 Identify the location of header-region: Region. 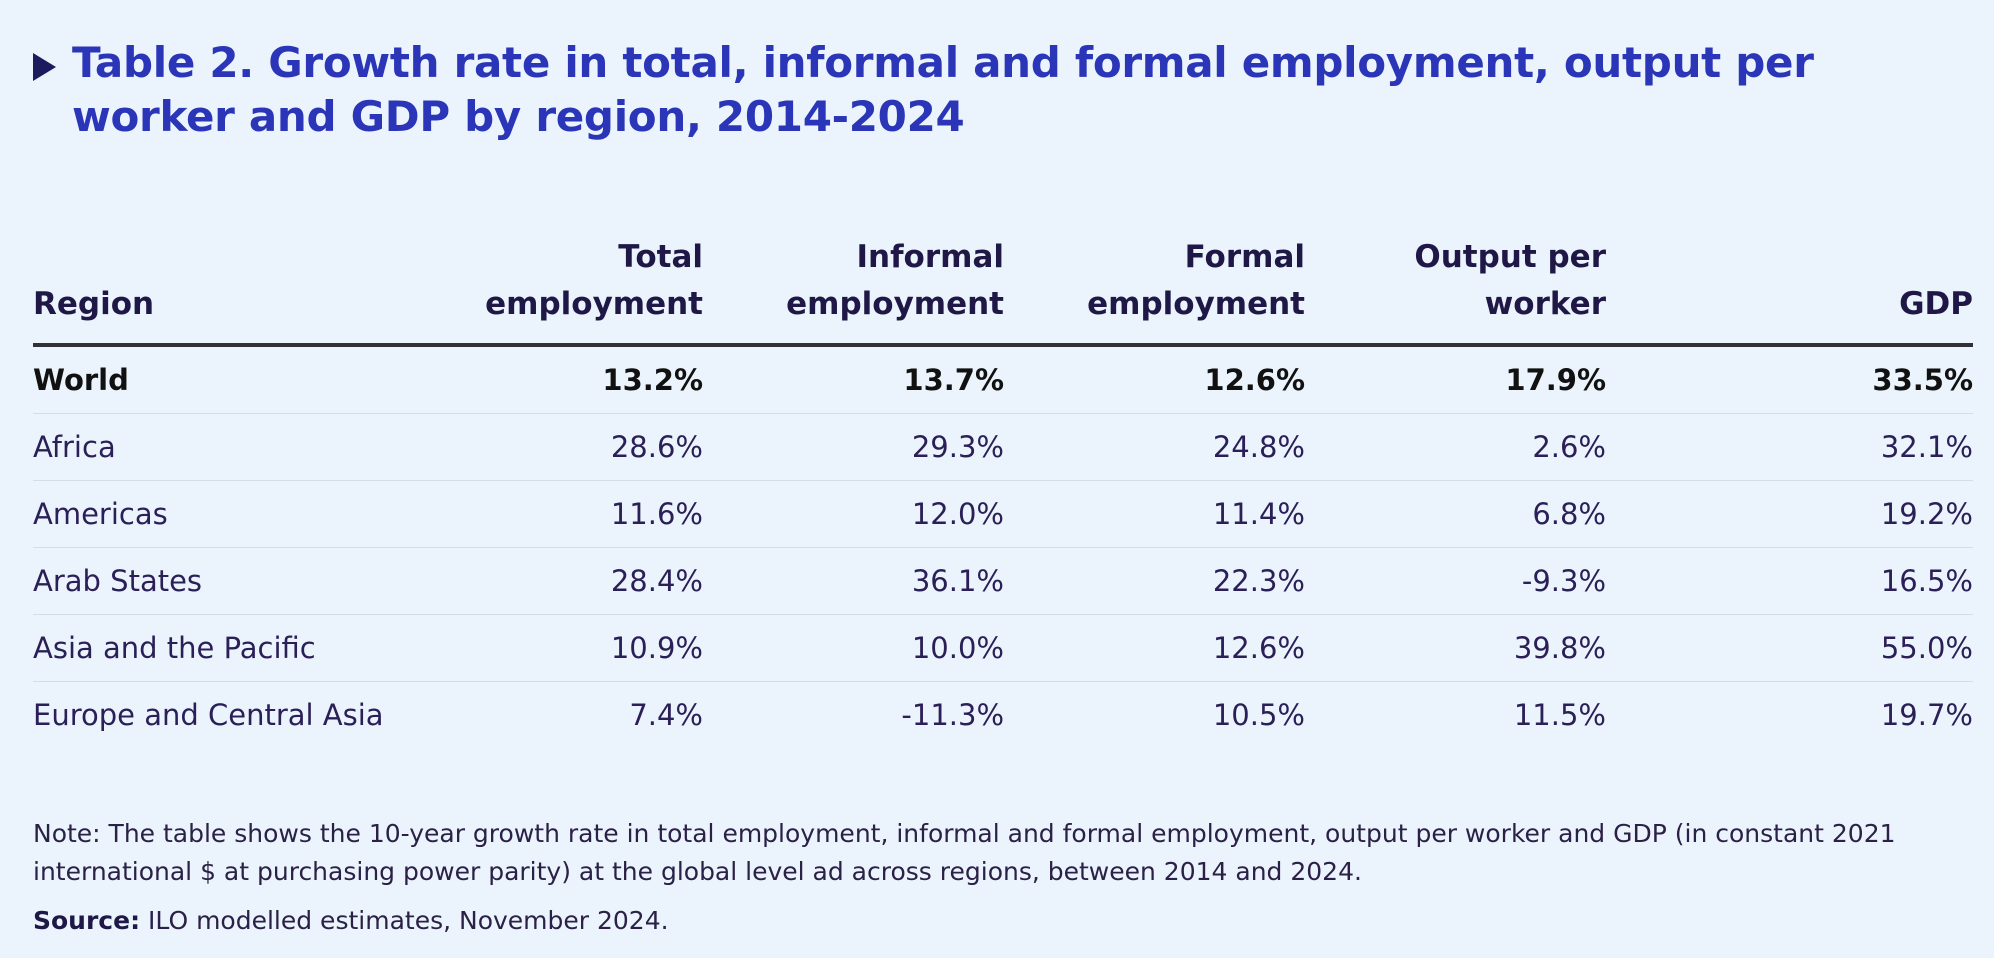
(218, 290).